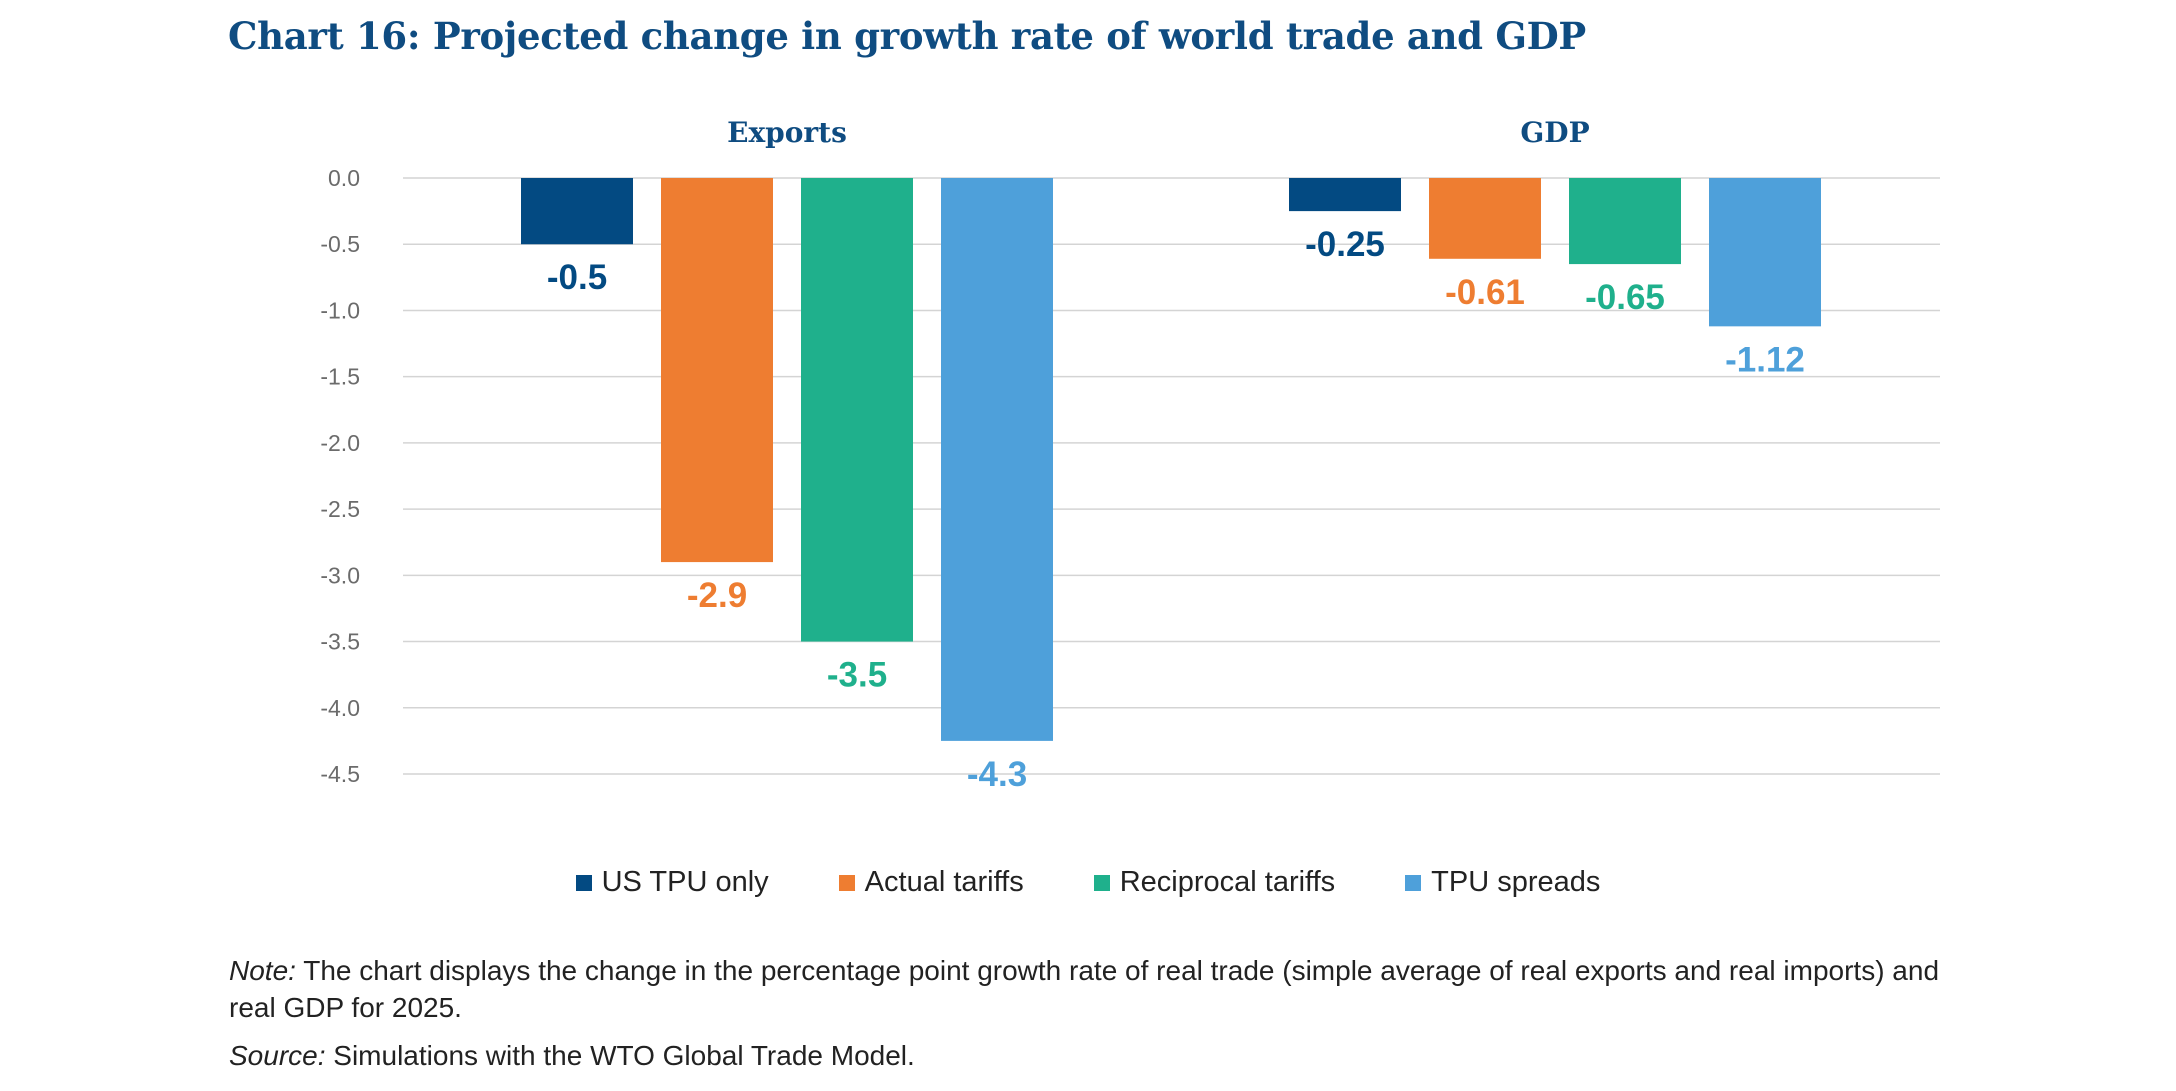  I want to click on legend-item: Actual tariffs, so click(931, 882).